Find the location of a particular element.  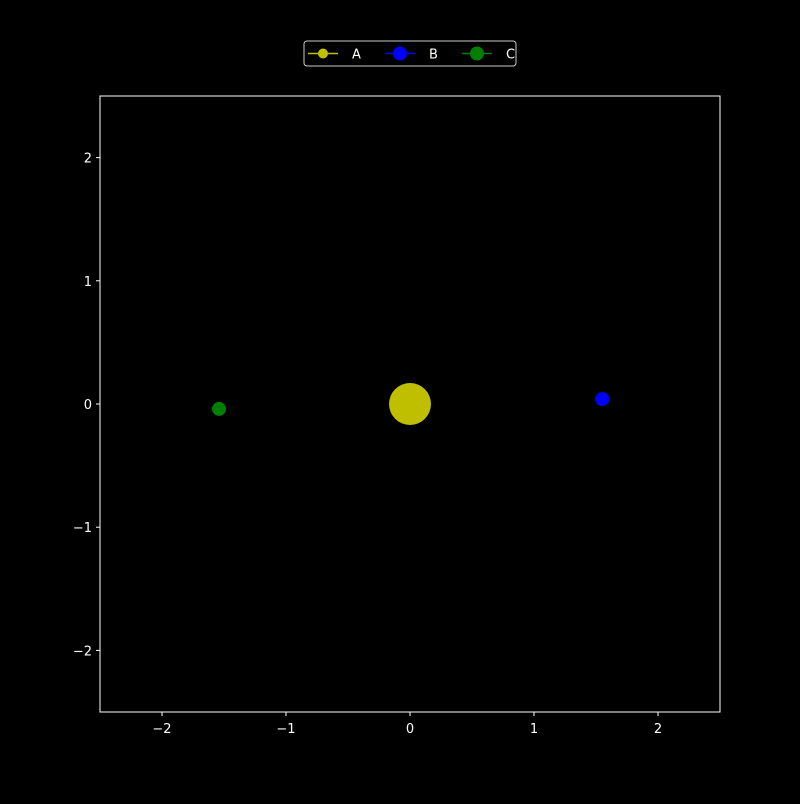

legend-marker-b is located at coordinates (400, 53).